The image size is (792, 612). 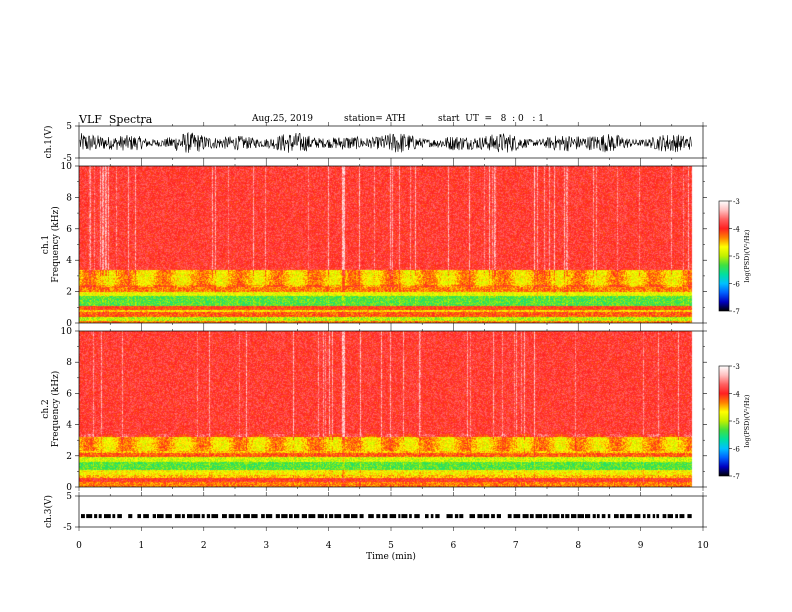 I want to click on x-axis-label: Time (min), so click(x=391, y=556).